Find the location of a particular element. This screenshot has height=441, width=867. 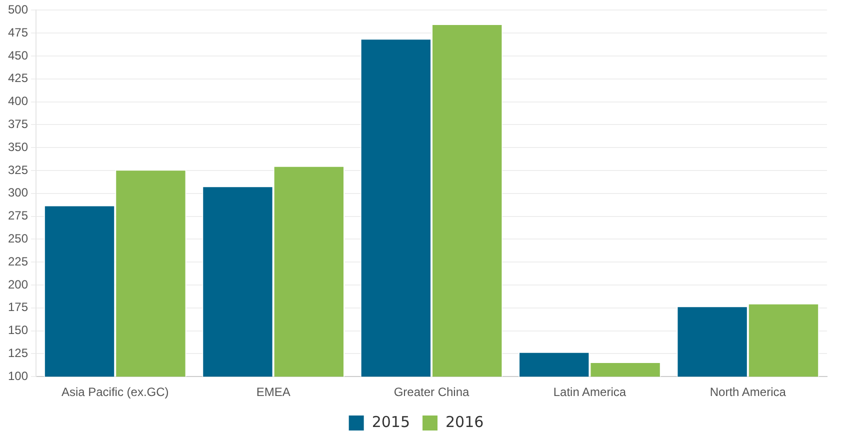

y-tick-label: 475 is located at coordinates (18, 32).